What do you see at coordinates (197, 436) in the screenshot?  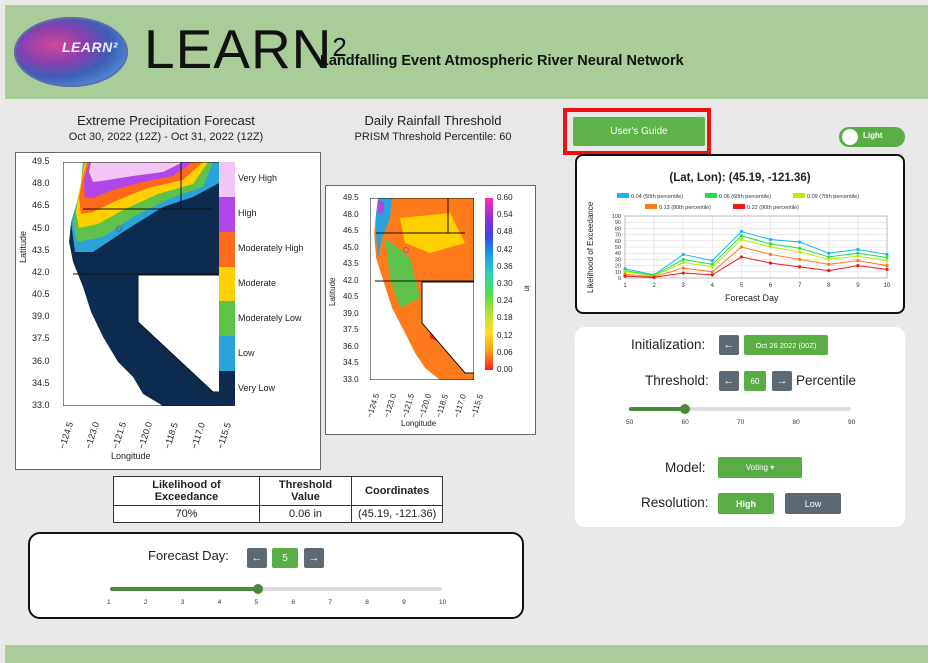 I see `precip-x-tick: −117.0` at bounding box center [197, 436].